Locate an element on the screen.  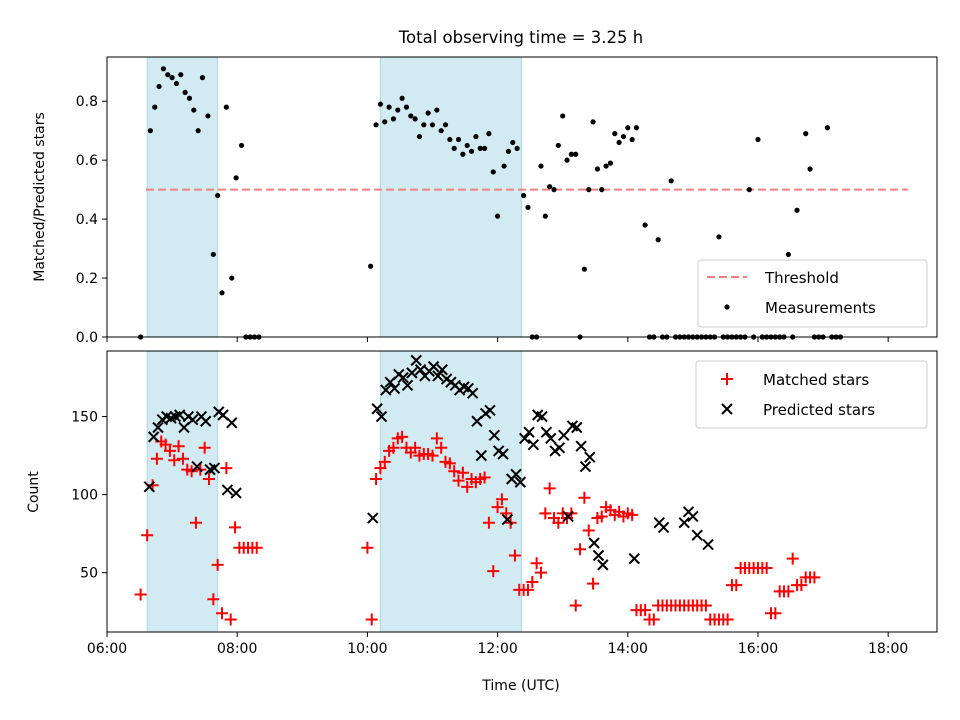
bottom-x-tick-label: 12:00 is located at coordinates (497, 649).